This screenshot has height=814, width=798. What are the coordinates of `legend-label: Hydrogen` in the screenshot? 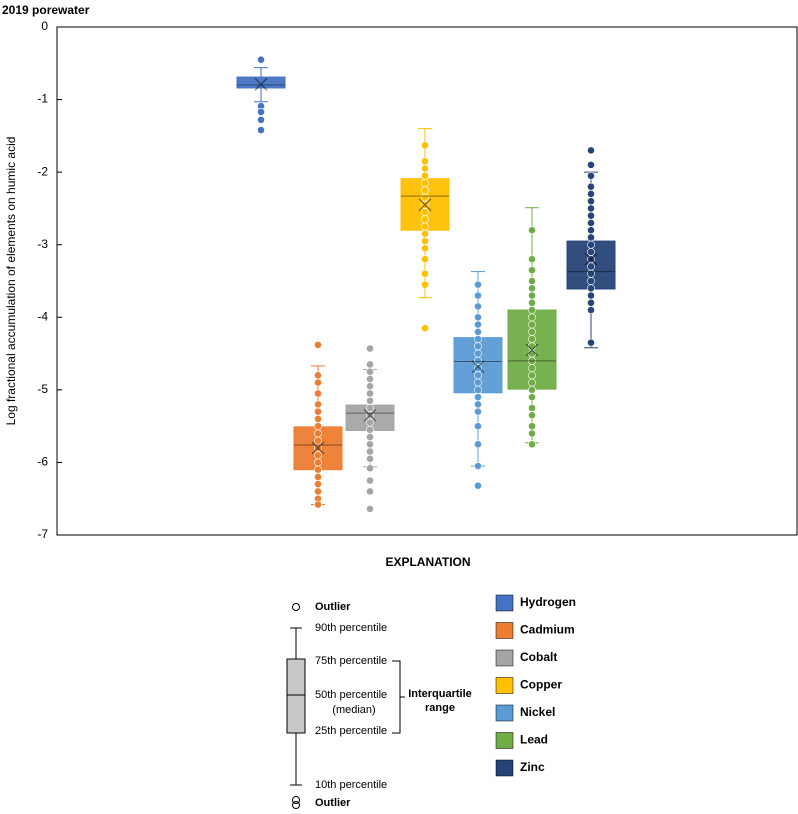 It's located at (548, 602).